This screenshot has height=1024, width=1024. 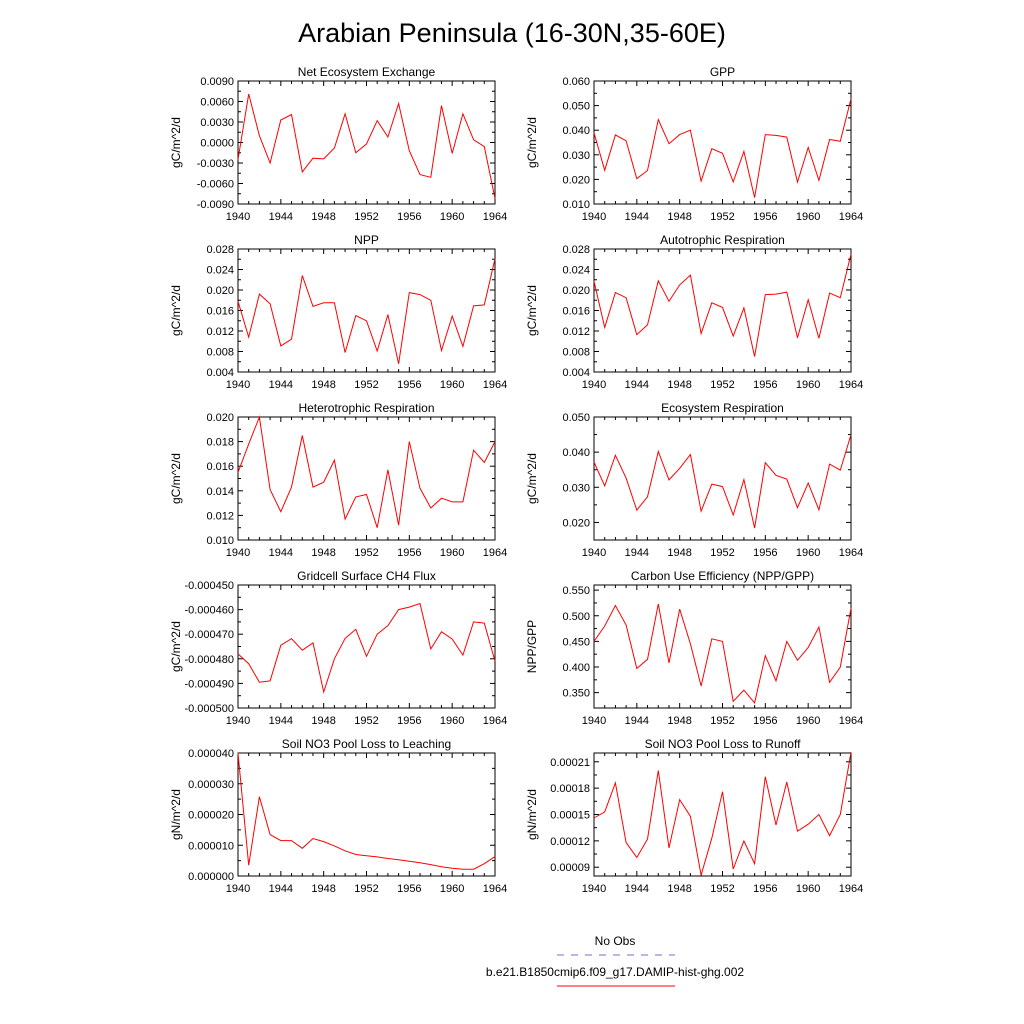 What do you see at coordinates (576, 82) in the screenshot?
I see `y-tick-label: 0.060` at bounding box center [576, 82].